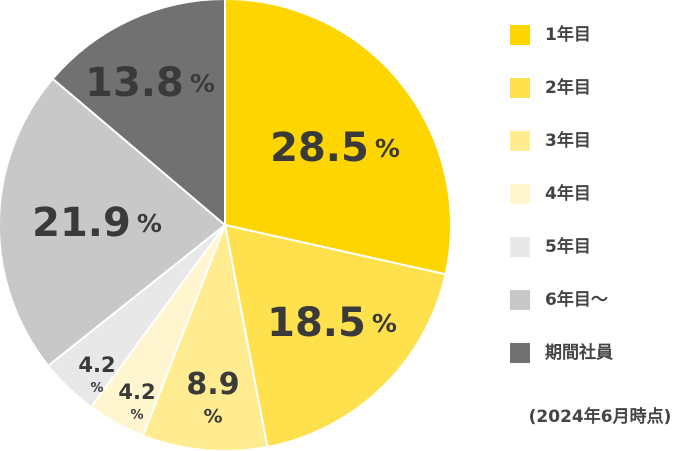  I want to click on legend-label: 1年目, so click(568, 34).